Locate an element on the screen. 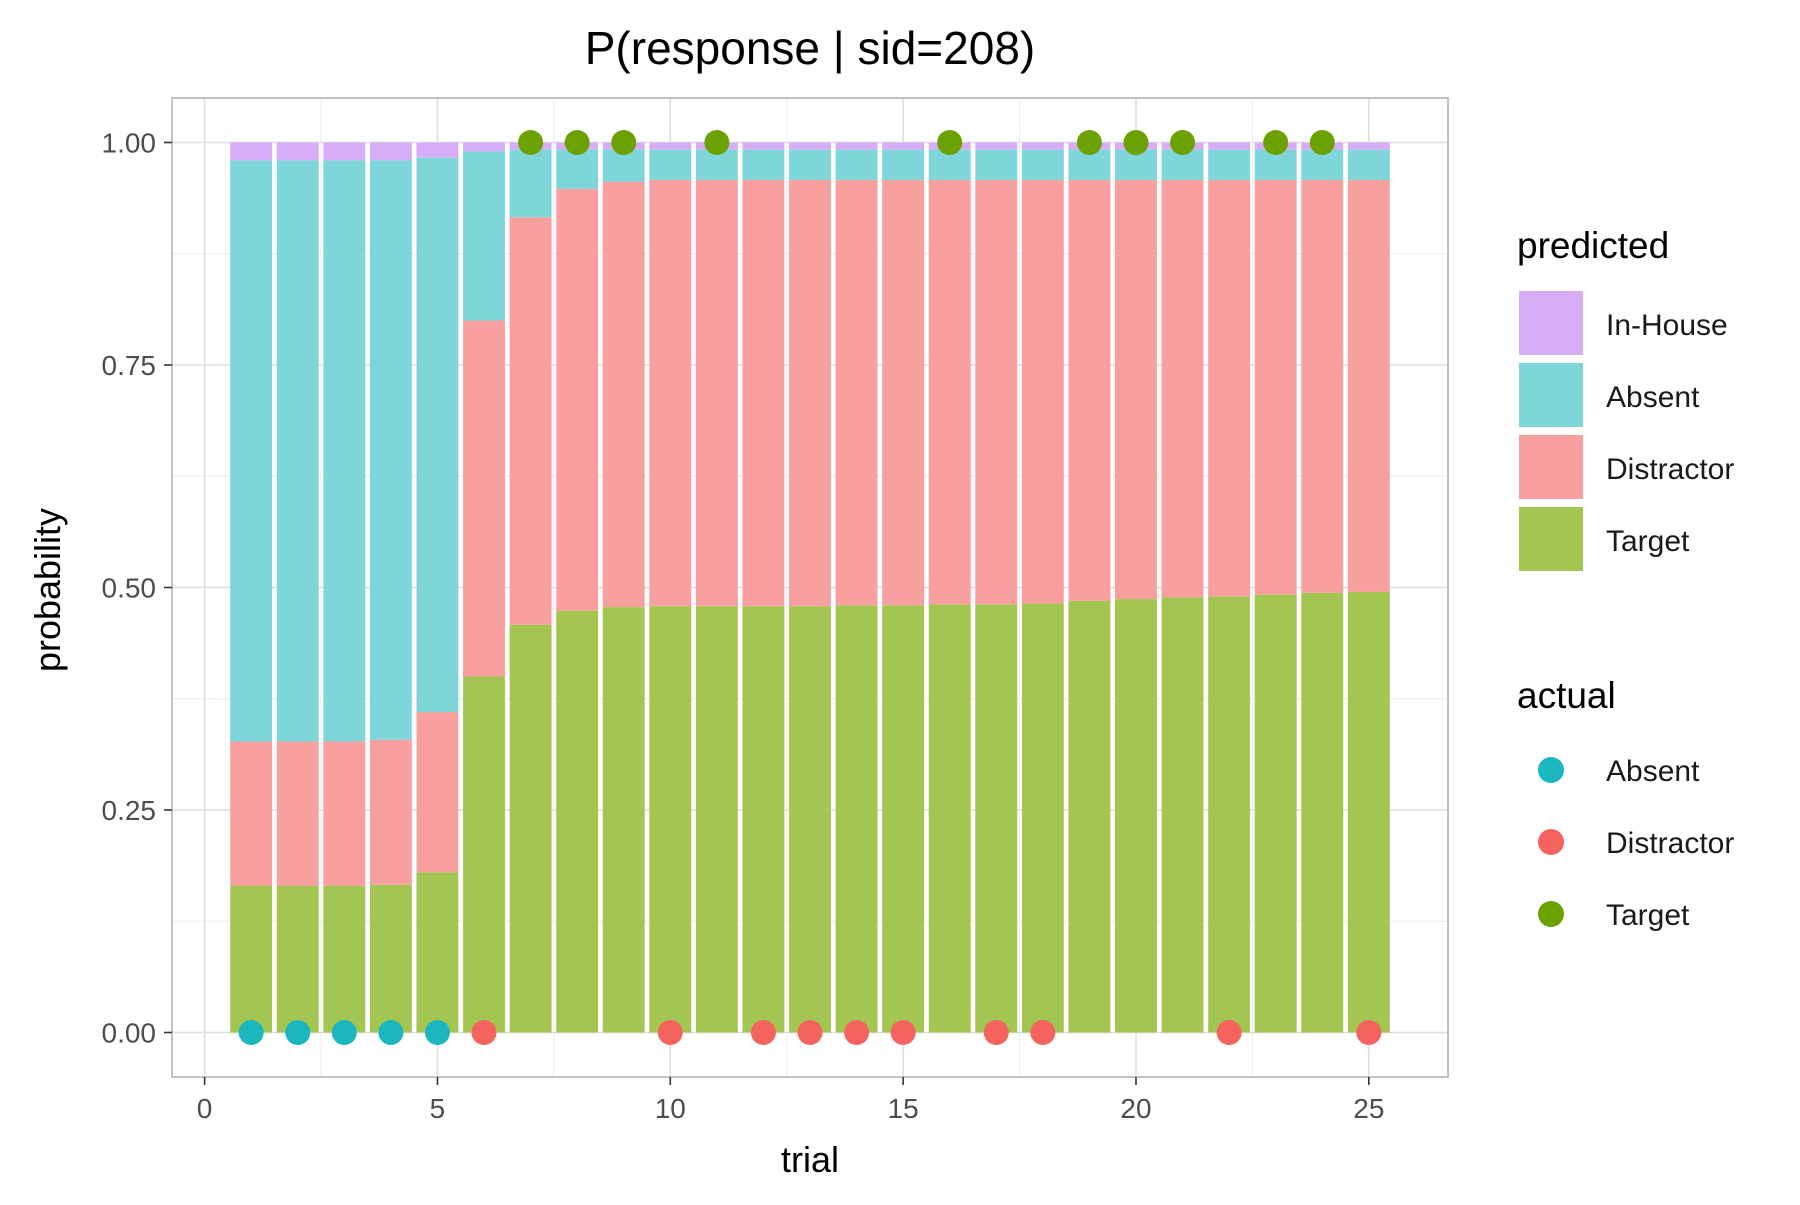  legend-actual-label-distractor: Distractor is located at coordinates (1670, 843).